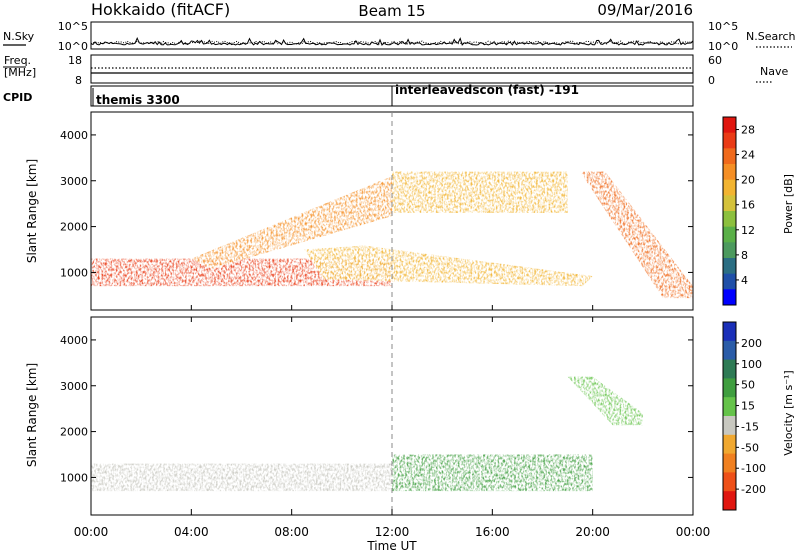  Describe the element at coordinates (395, 70) in the screenshot. I see `freq-panel: Freq. [MHz] 18 8 60 0 Nave` at that location.